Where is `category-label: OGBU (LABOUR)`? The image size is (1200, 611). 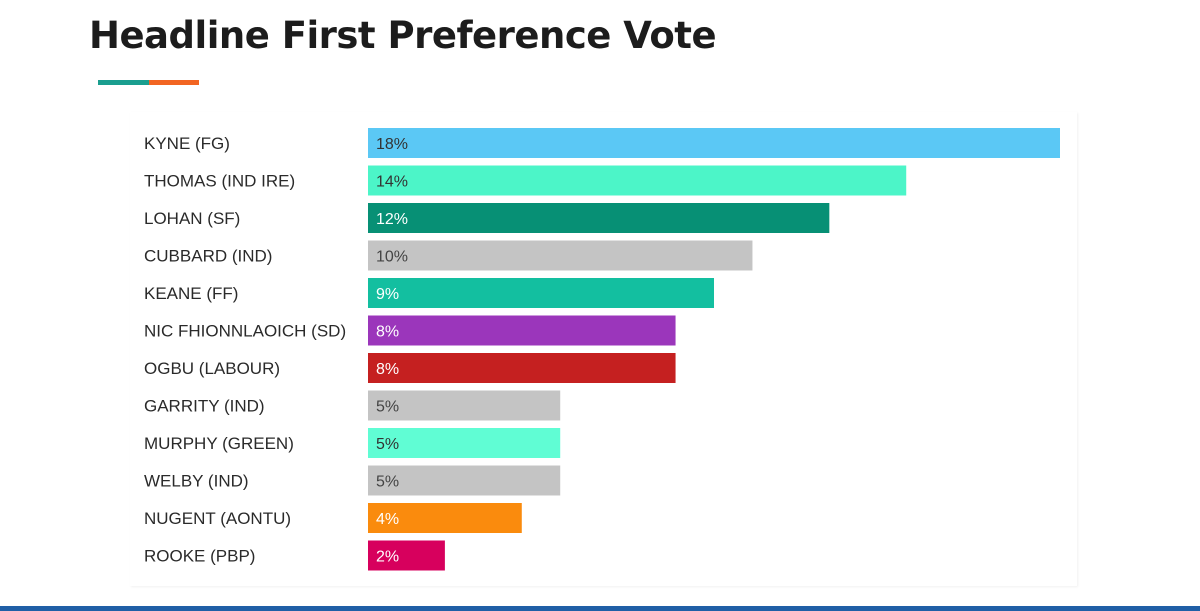
category-label: OGBU (LABOUR) is located at coordinates (212, 368).